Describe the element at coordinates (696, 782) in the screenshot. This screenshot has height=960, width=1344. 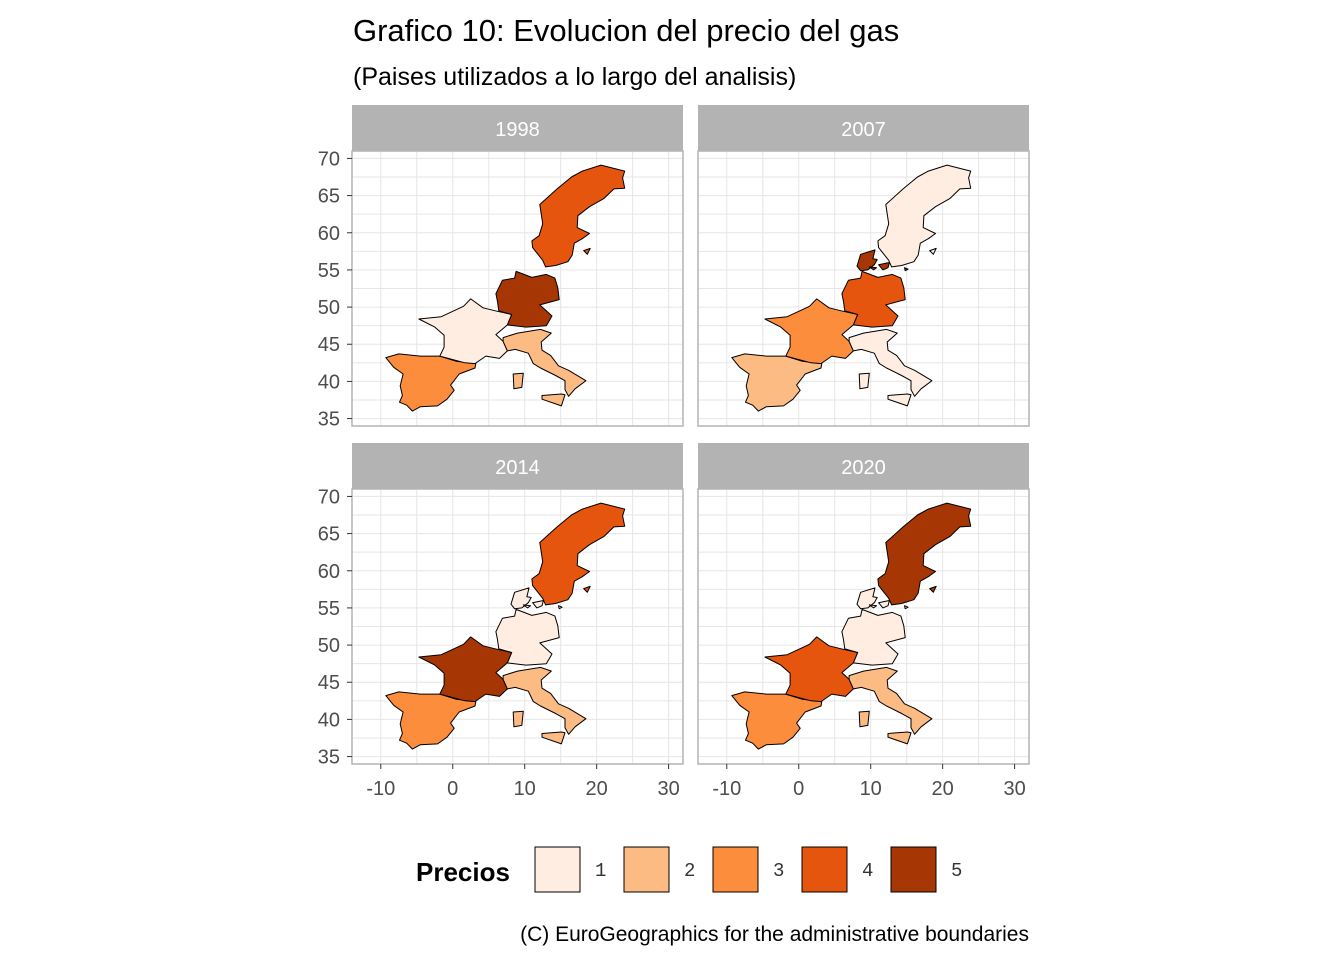
I see `x-axis: -10 0 10 20 30 -10 0 10 20 30` at that location.